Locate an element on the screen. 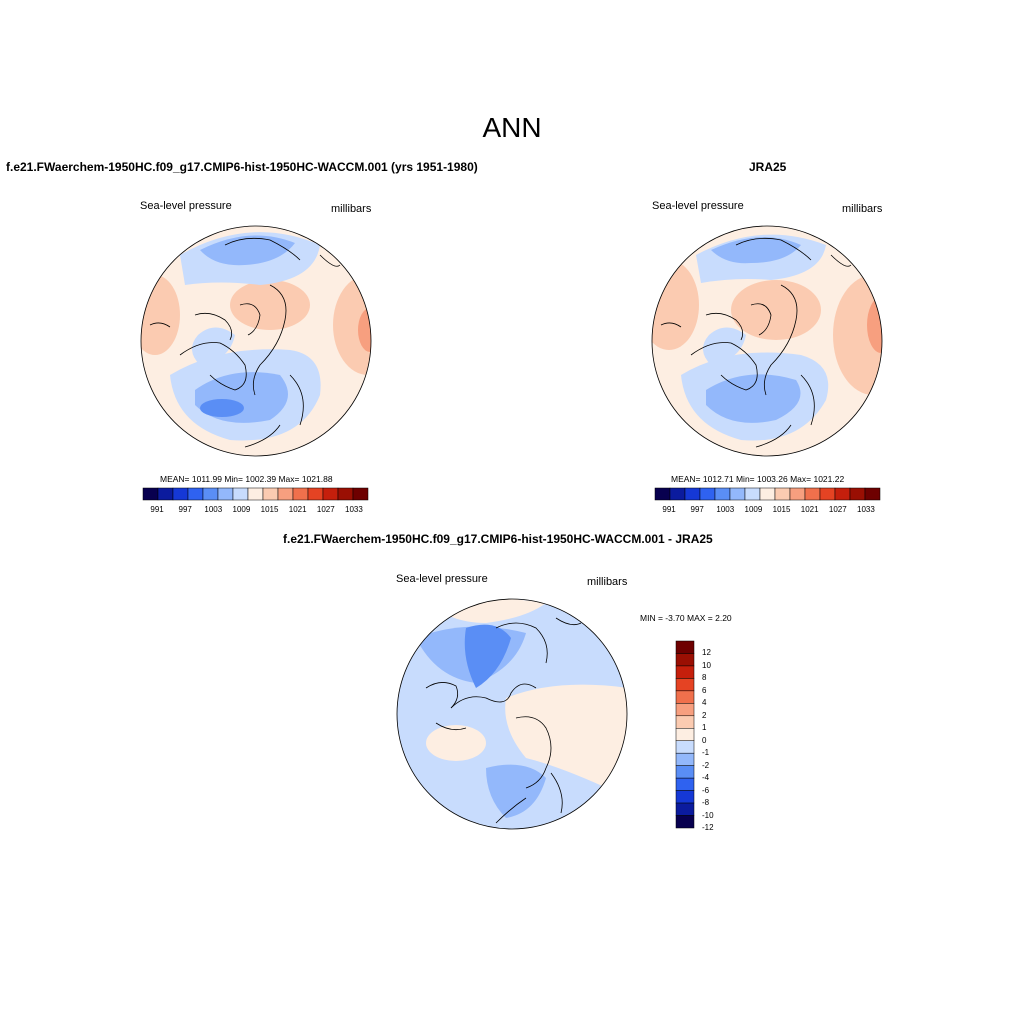 The image size is (1024, 1024). obs-polar-map is located at coordinates (767, 341).